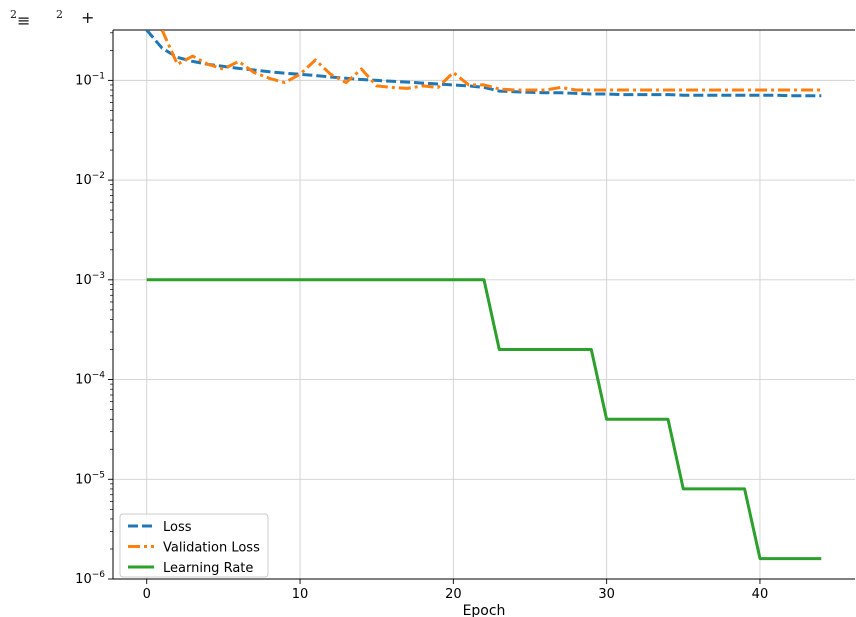 The height and width of the screenshot is (617, 856). Describe the element at coordinates (90, 578) in the screenshot. I see `y-tick-label: 10⁻⁶` at that location.